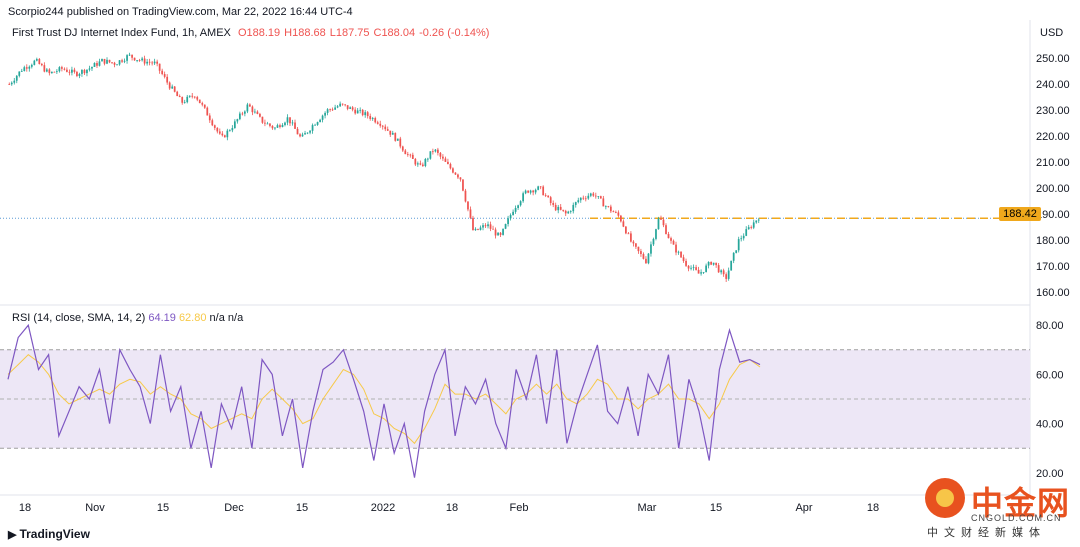  What do you see at coordinates (259, 33) in the screenshot?
I see `ohlc-open: O188.19` at bounding box center [259, 33].